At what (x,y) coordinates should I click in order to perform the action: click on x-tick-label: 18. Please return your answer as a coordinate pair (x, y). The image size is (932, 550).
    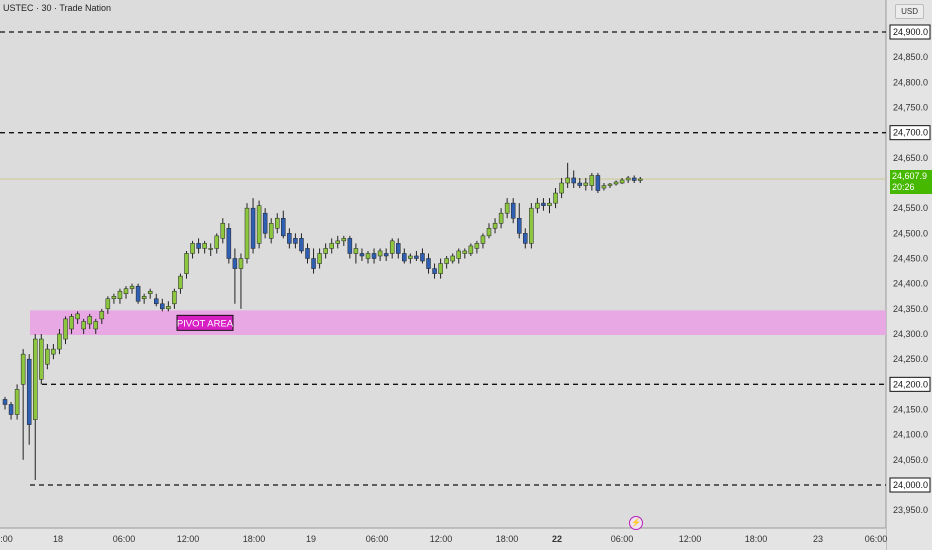
    Looking at the image, I should click on (58, 539).